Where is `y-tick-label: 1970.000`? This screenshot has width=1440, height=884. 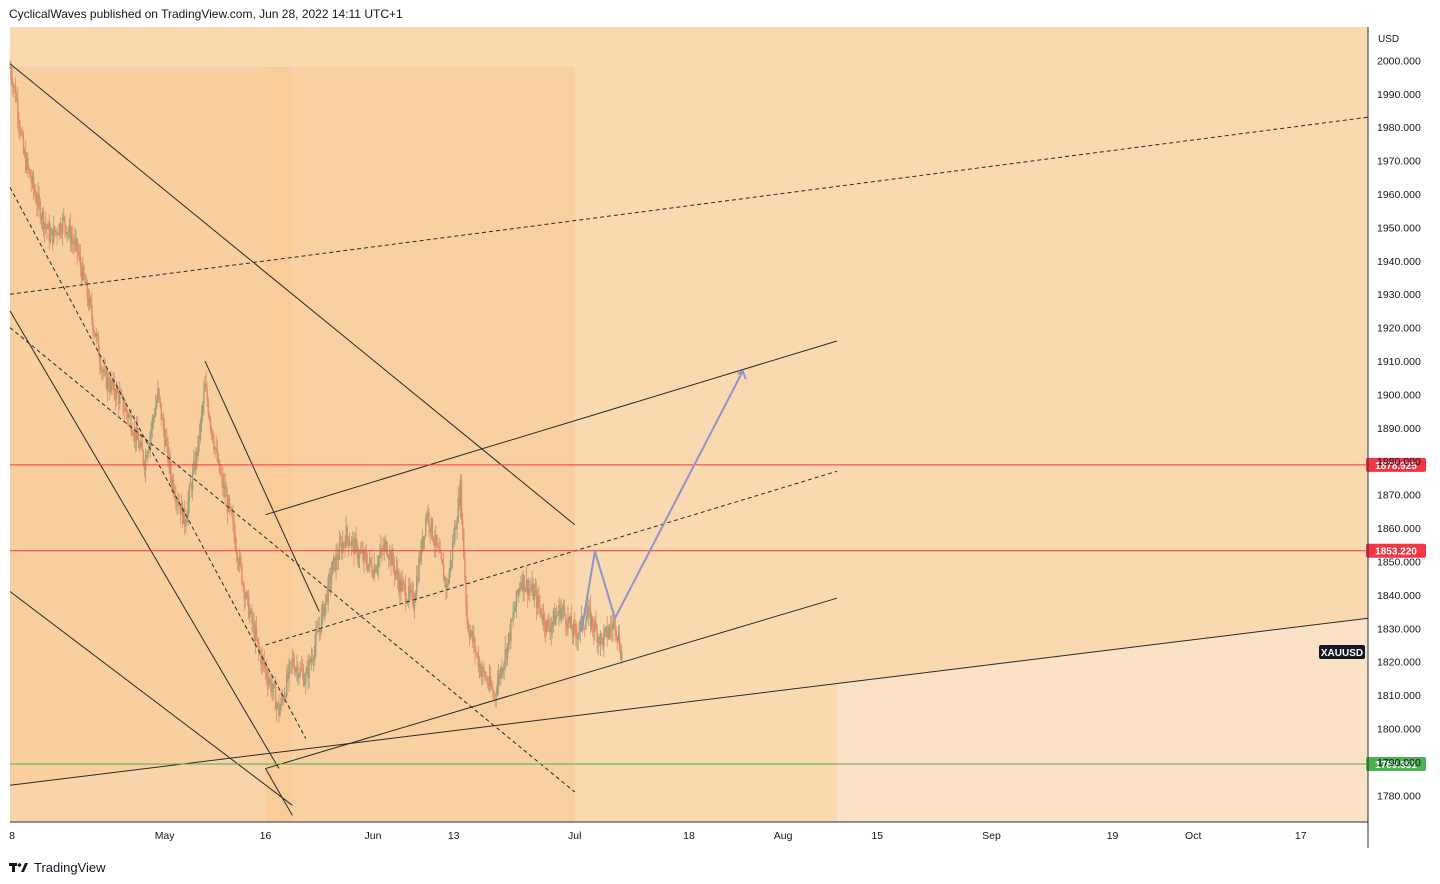 y-tick-label: 1970.000 is located at coordinates (1399, 162).